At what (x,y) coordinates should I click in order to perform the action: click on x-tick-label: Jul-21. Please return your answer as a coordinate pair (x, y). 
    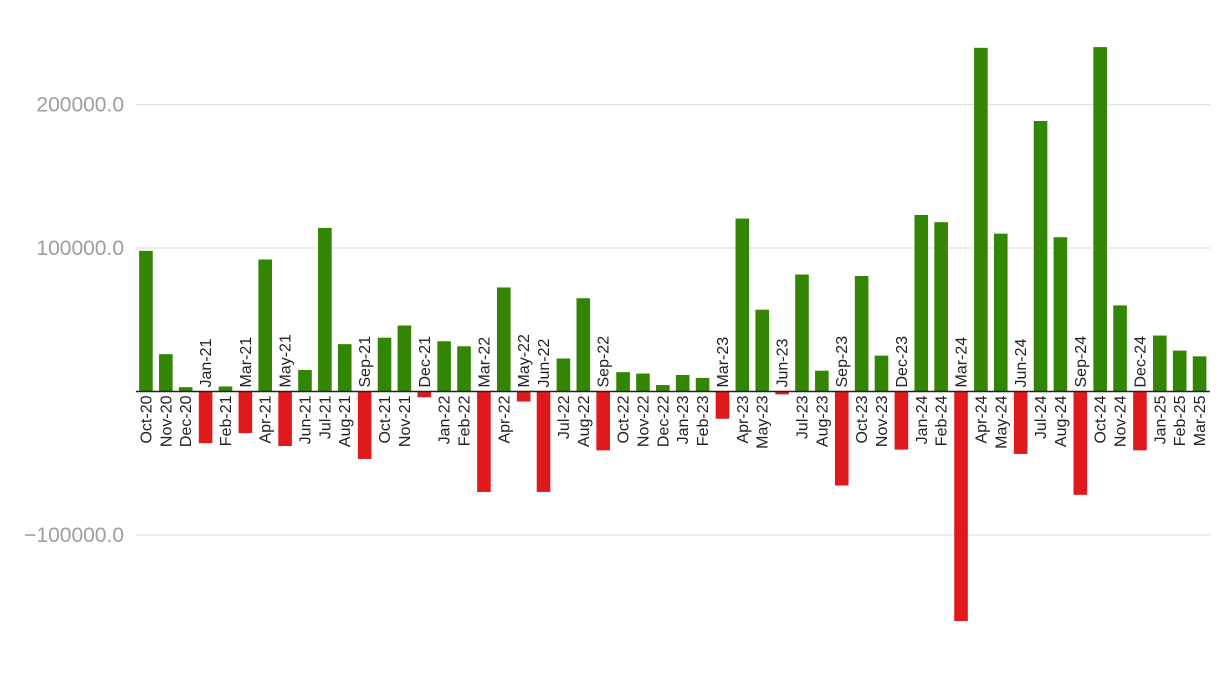
    Looking at the image, I should click on (325, 417).